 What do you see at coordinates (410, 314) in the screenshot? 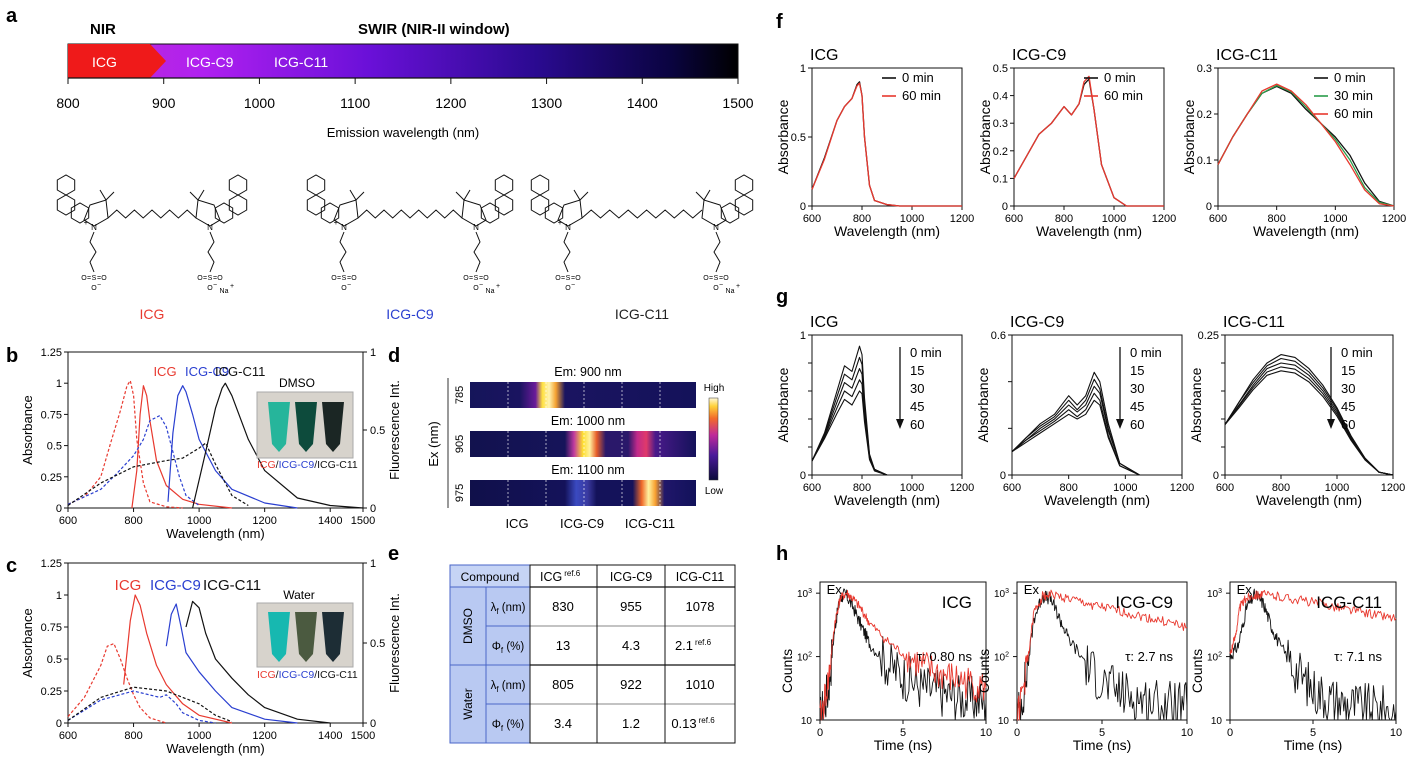
I see `molecule-name-icg-c9: ICG-C9` at bounding box center [410, 314].